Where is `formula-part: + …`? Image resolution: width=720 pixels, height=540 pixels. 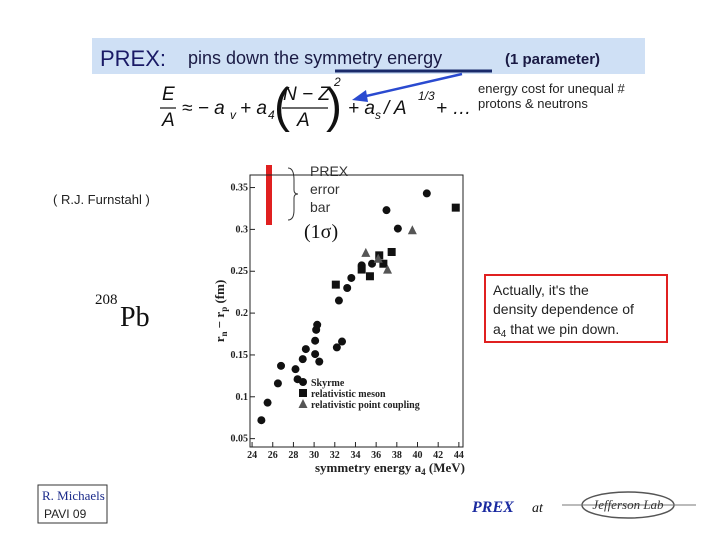
formula-part: + … is located at coordinates (453, 108).